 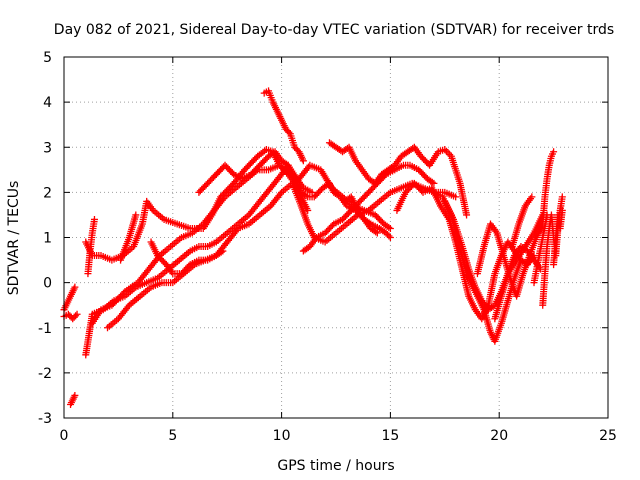 I want to click on y-axis-title: SDTVAR / TECUs, so click(x=14, y=238).